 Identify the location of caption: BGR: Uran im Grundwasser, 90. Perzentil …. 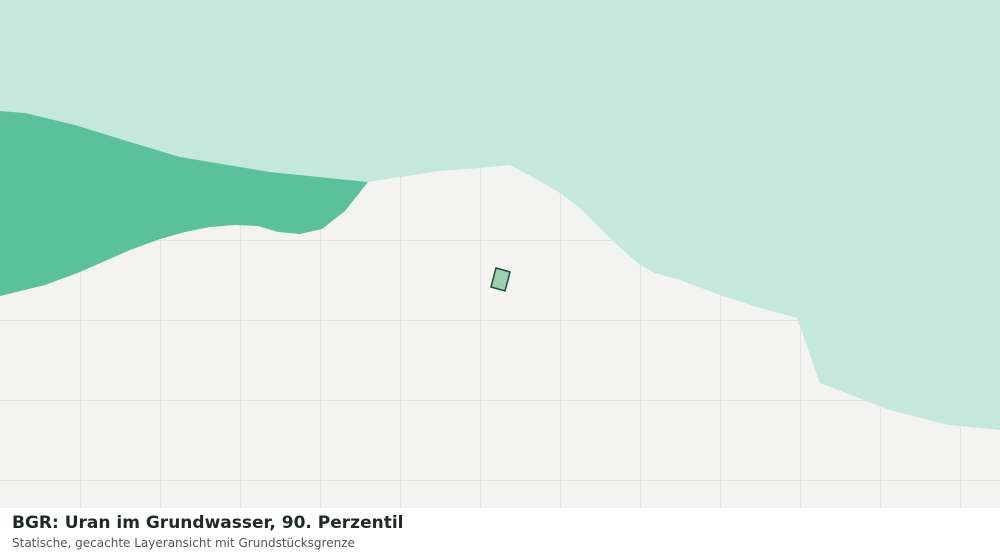
(502, 532).